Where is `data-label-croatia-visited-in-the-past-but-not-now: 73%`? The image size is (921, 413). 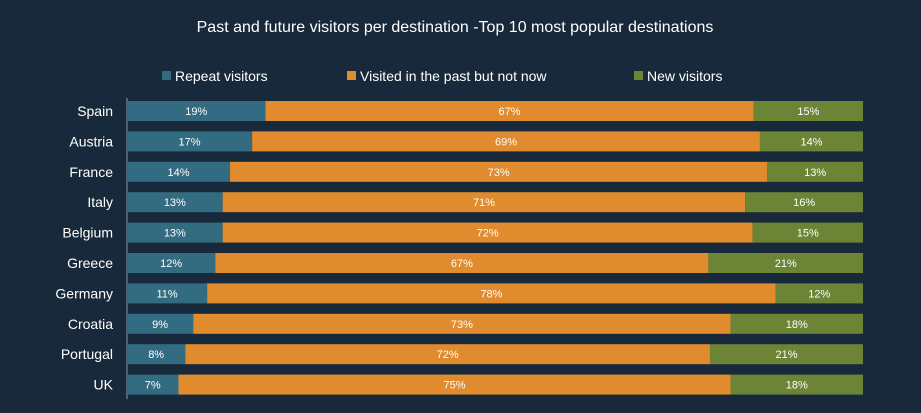
data-label-croatia-visited-in-the-past-but-not-now: 73% is located at coordinates (462, 325).